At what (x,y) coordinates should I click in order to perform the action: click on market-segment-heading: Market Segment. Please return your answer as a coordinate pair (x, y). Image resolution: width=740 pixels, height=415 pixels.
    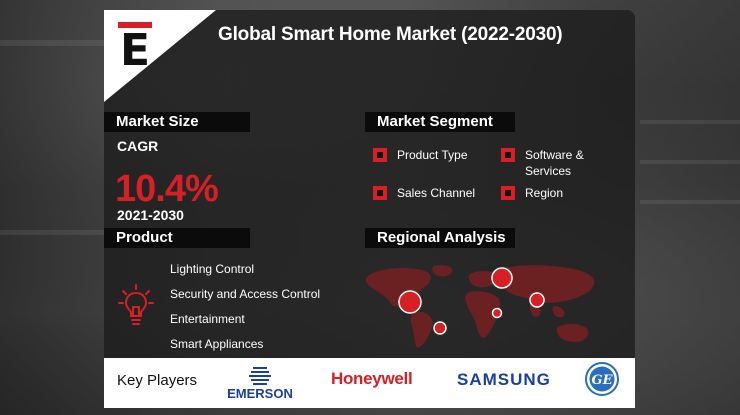
    Looking at the image, I should click on (440, 122).